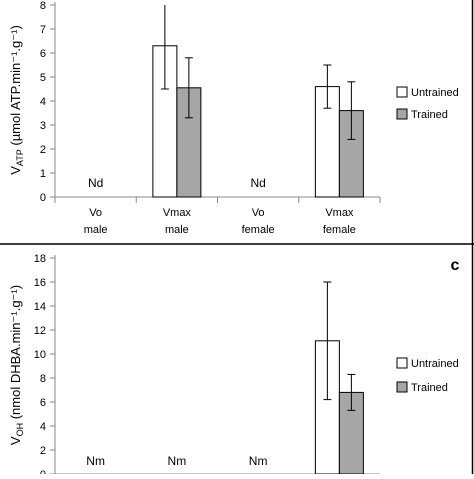 This screenshot has height=479, width=474. What do you see at coordinates (40, 307) in the screenshot?
I see `y-tick-label: 14` at bounding box center [40, 307].